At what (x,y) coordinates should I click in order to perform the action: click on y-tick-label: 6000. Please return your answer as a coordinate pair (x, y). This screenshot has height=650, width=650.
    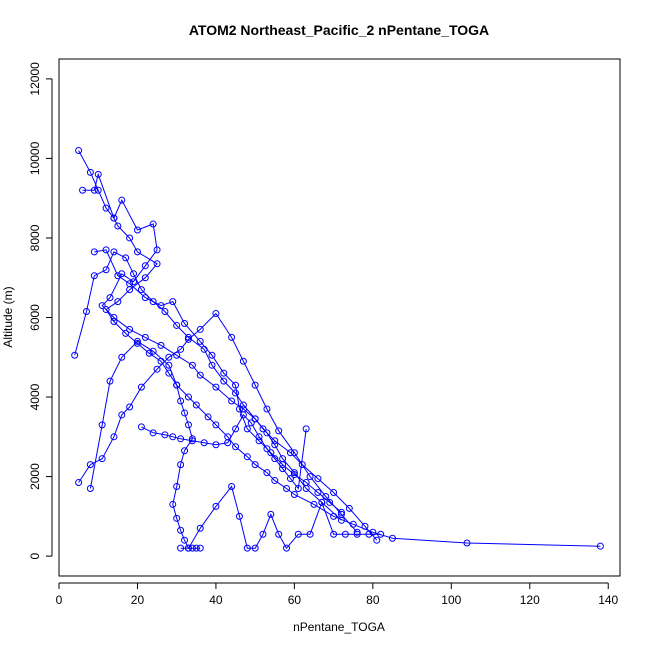
    Looking at the image, I should click on (35, 317).